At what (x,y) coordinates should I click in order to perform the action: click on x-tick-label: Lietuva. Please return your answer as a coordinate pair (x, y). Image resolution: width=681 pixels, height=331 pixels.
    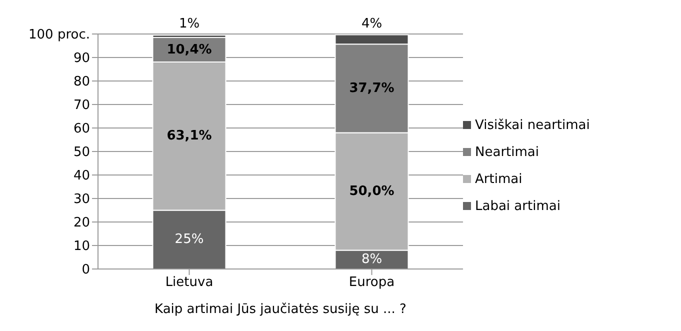
    Looking at the image, I should click on (189, 282).